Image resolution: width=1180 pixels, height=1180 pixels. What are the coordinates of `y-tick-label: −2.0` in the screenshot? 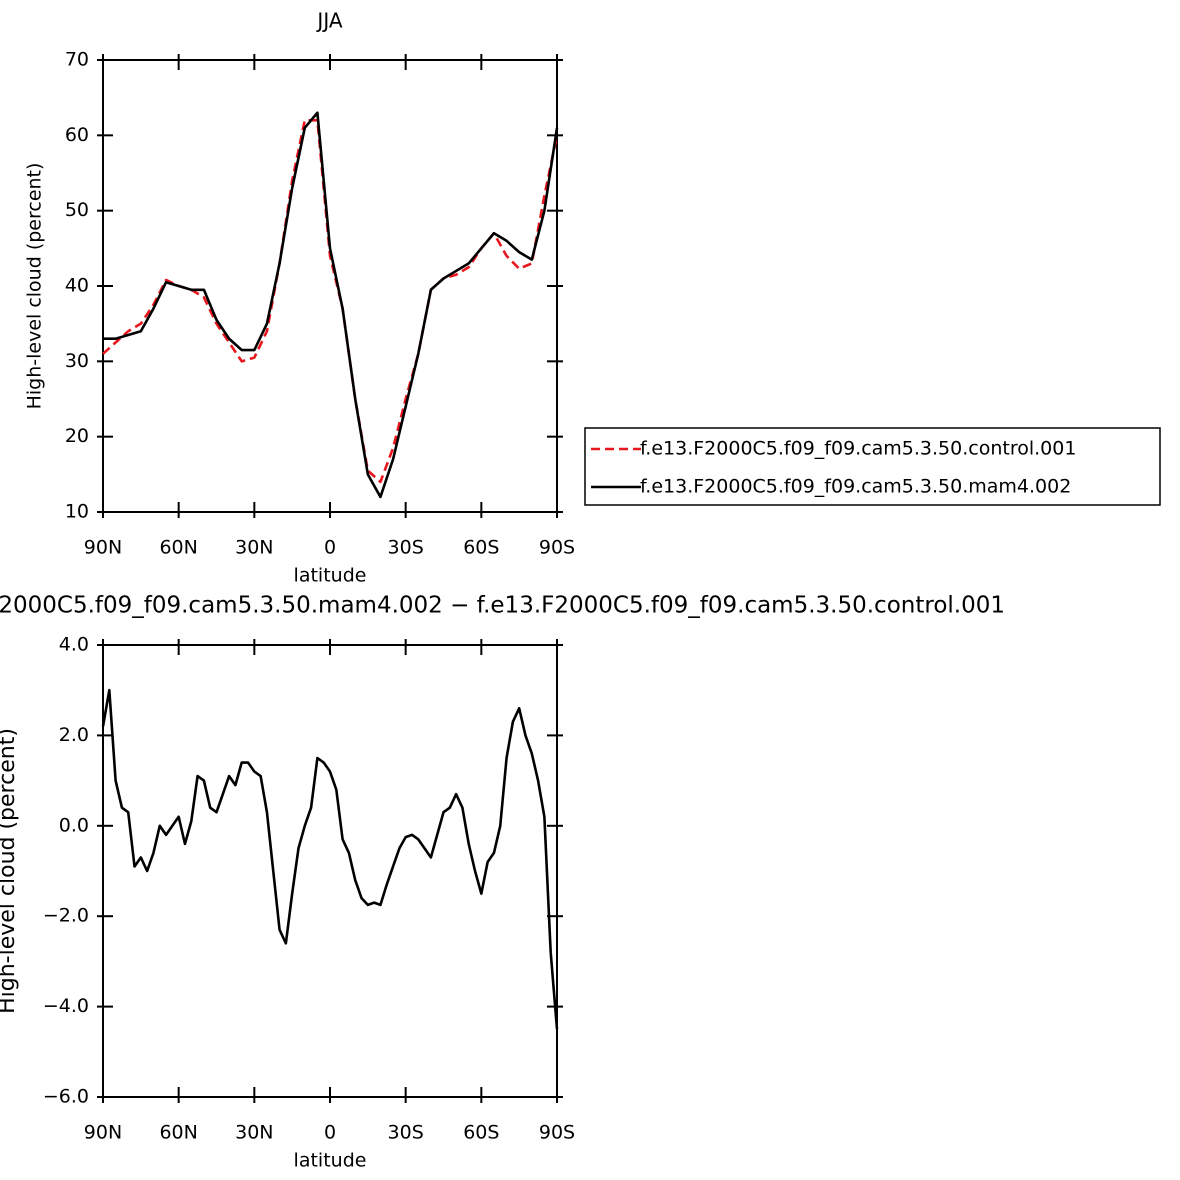 It's located at (66, 916).